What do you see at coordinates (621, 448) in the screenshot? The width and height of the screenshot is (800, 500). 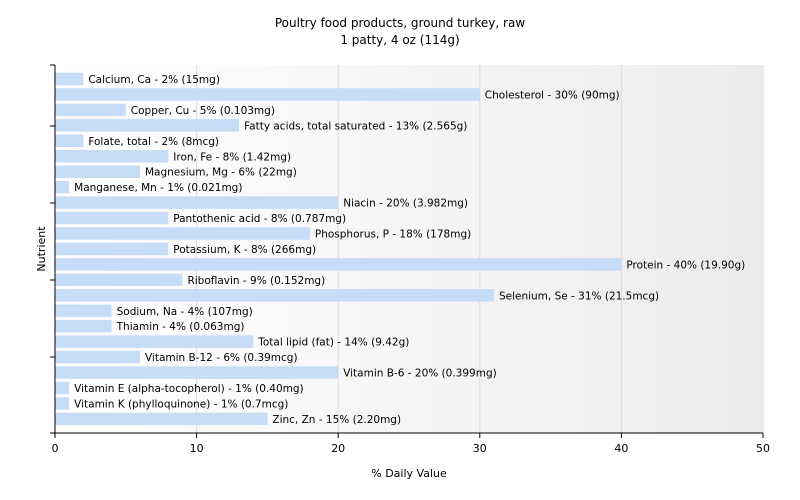 I see `x-tick-label: 40` at bounding box center [621, 448].